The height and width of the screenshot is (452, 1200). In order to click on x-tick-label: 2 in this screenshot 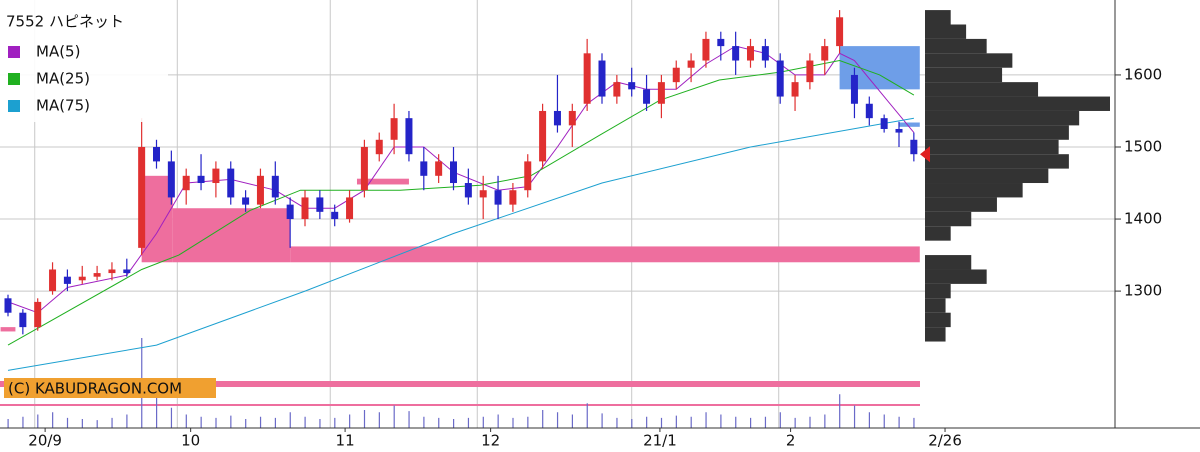, I will do `click(791, 441)`.